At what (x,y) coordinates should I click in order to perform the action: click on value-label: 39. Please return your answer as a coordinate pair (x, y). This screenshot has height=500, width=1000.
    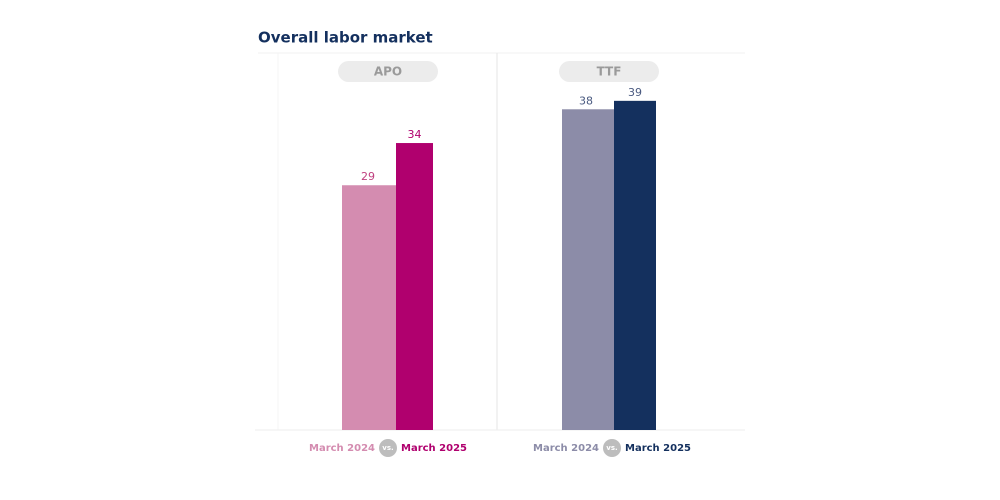
    Looking at the image, I should click on (635, 92).